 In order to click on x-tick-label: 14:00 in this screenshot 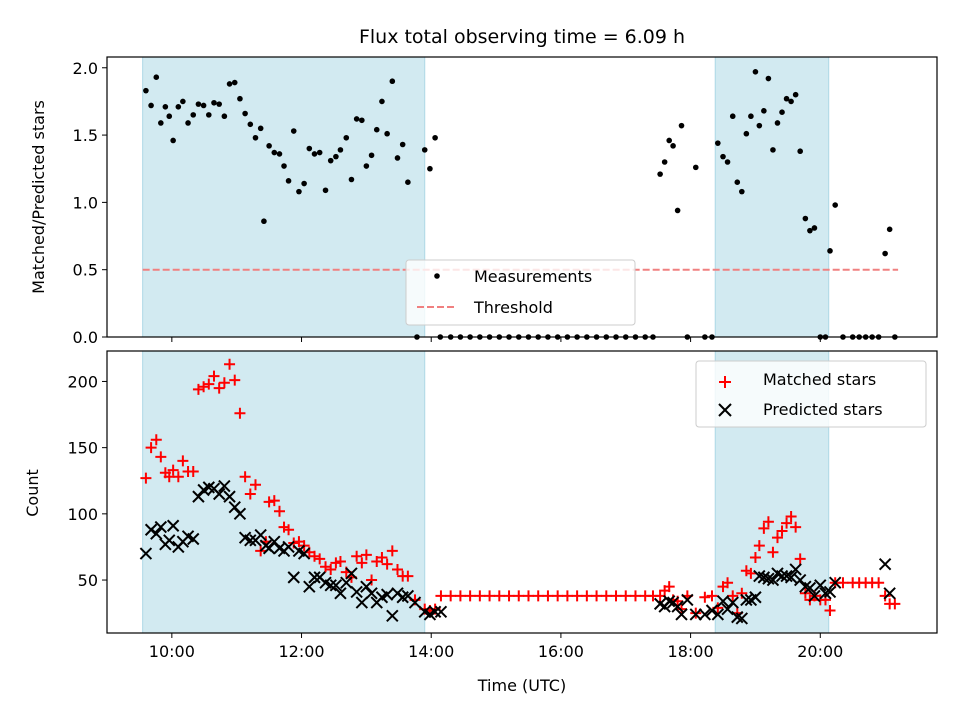, I will do `click(431, 651)`.